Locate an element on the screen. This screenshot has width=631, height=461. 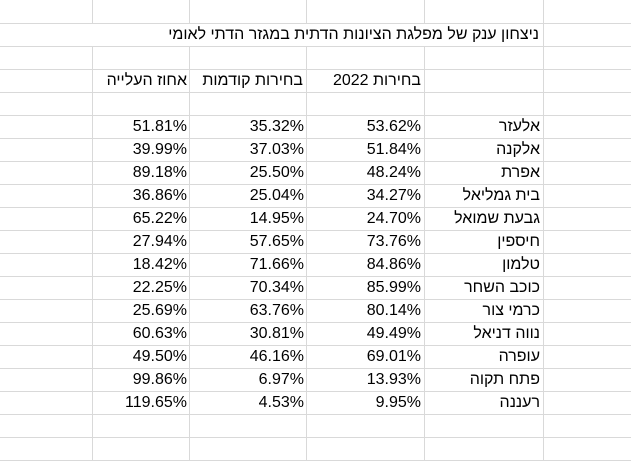
row-previous-cell: 37.03% is located at coordinates (276, 149).